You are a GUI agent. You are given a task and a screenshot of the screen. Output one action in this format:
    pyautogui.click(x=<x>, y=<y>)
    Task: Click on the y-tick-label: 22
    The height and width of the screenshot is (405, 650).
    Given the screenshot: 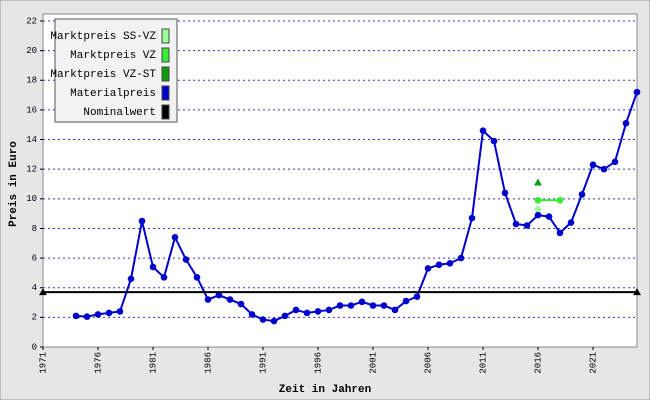 What is the action you would take?
    pyautogui.click(x=31, y=21)
    